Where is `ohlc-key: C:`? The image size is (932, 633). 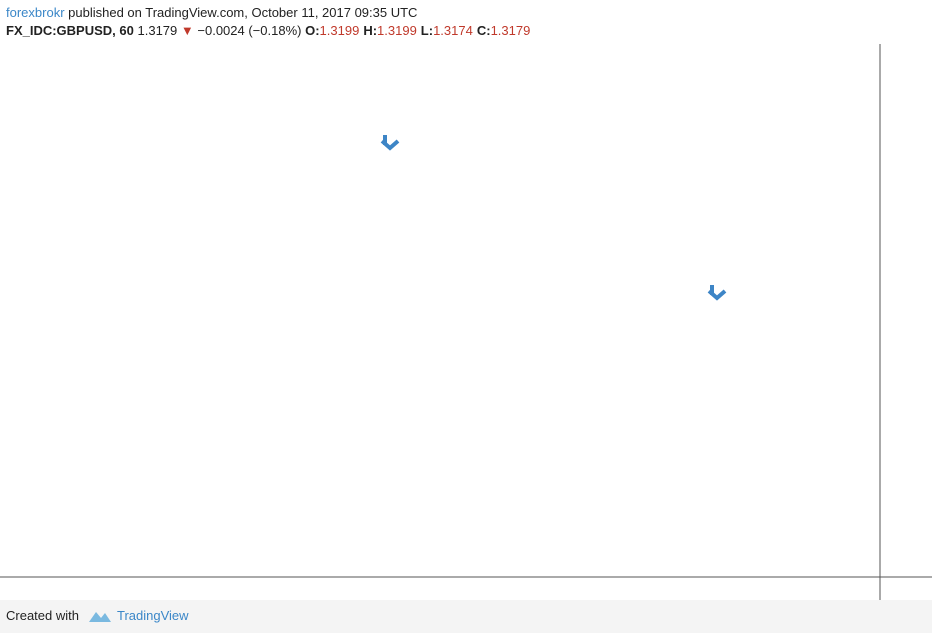 ohlc-key: C: is located at coordinates (483, 30).